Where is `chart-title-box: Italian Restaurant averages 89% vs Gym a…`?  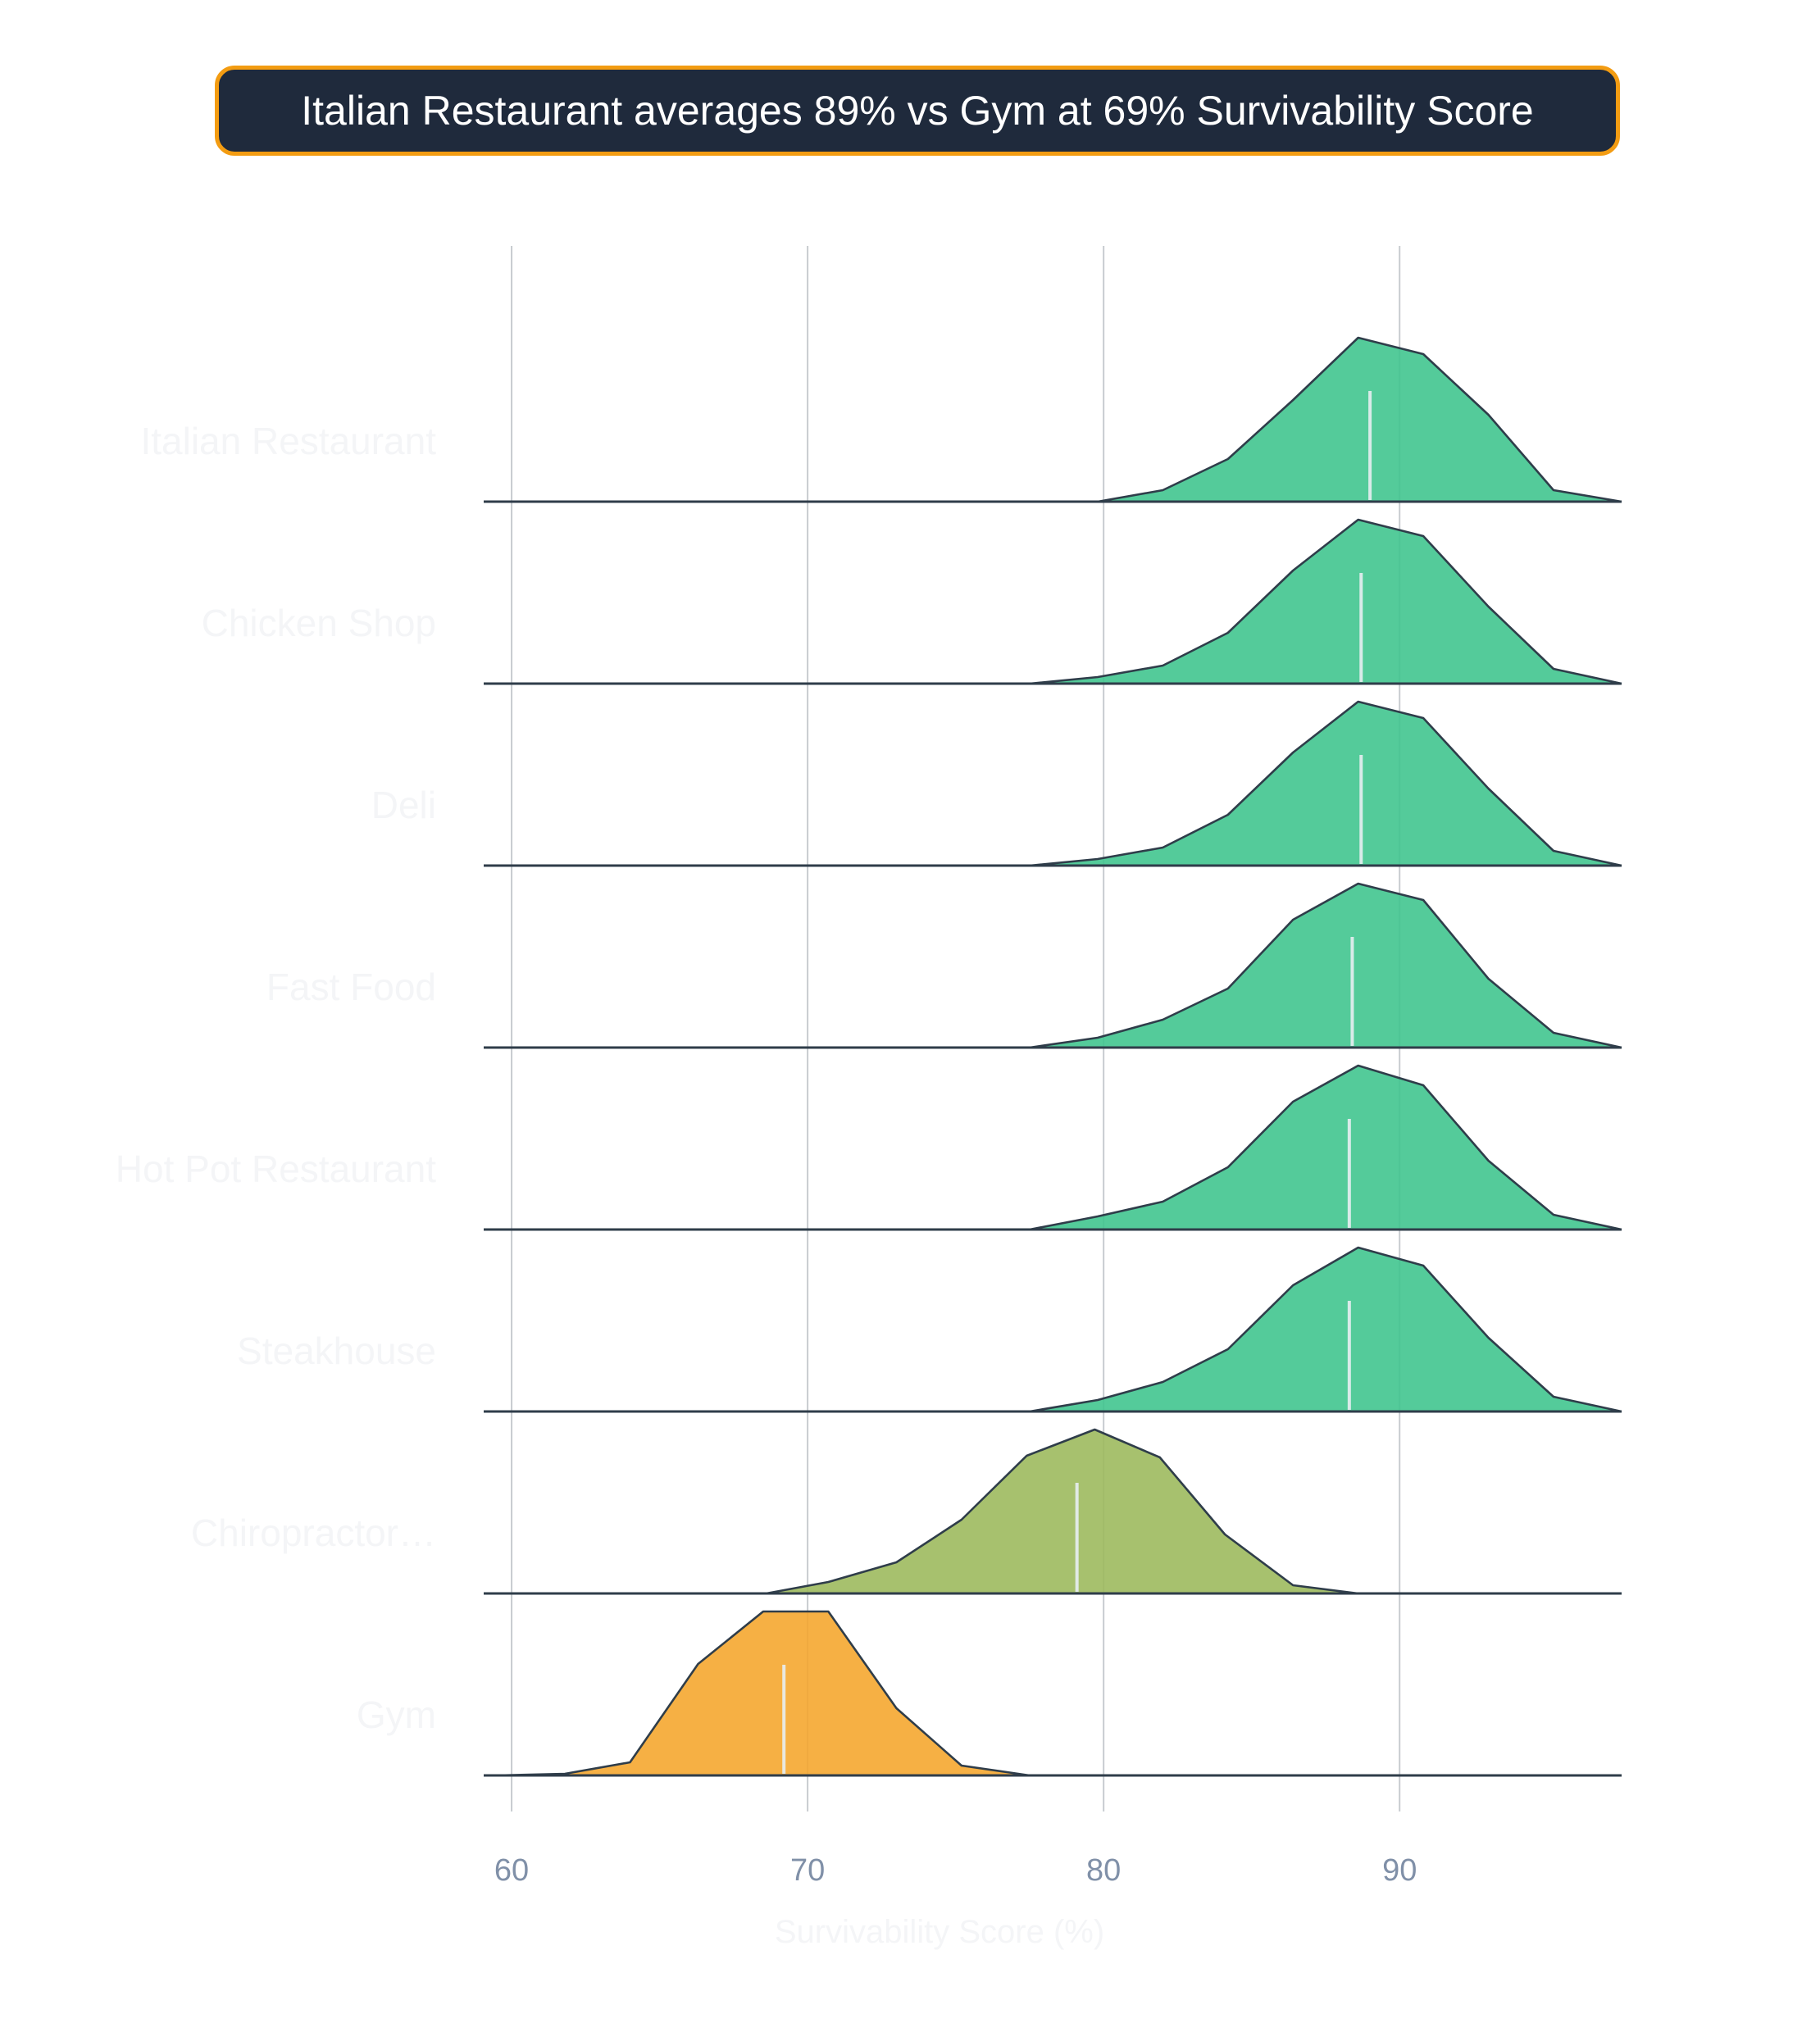
chart-title-box: Italian Restaurant averages 89% vs Gym a… is located at coordinates (917, 111).